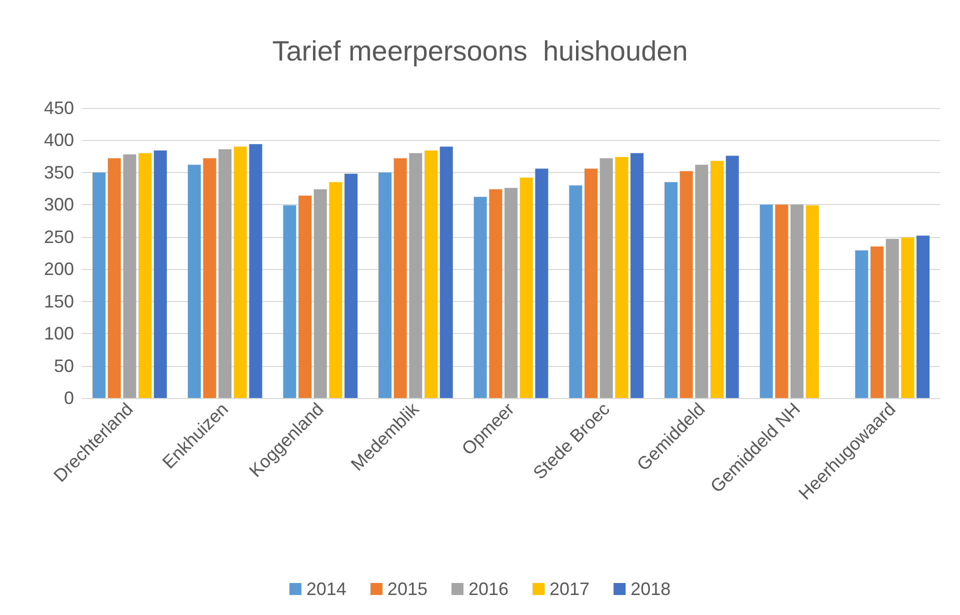 This screenshot has height=615, width=960. I want to click on legend-label: 2014, so click(326, 589).